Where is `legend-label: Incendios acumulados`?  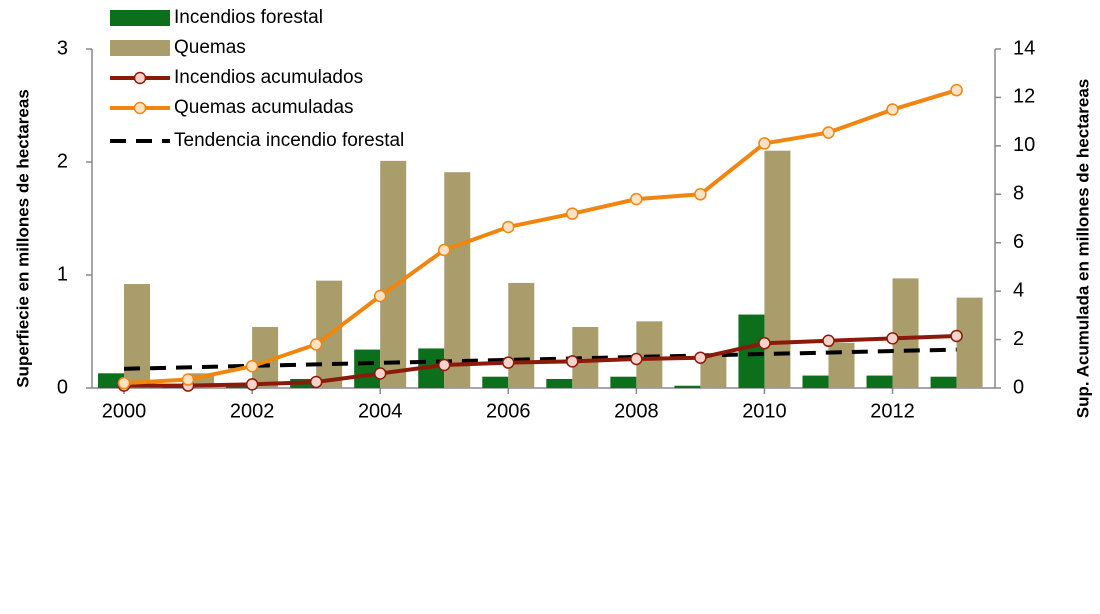 legend-label: Incendios acumulados is located at coordinates (268, 77).